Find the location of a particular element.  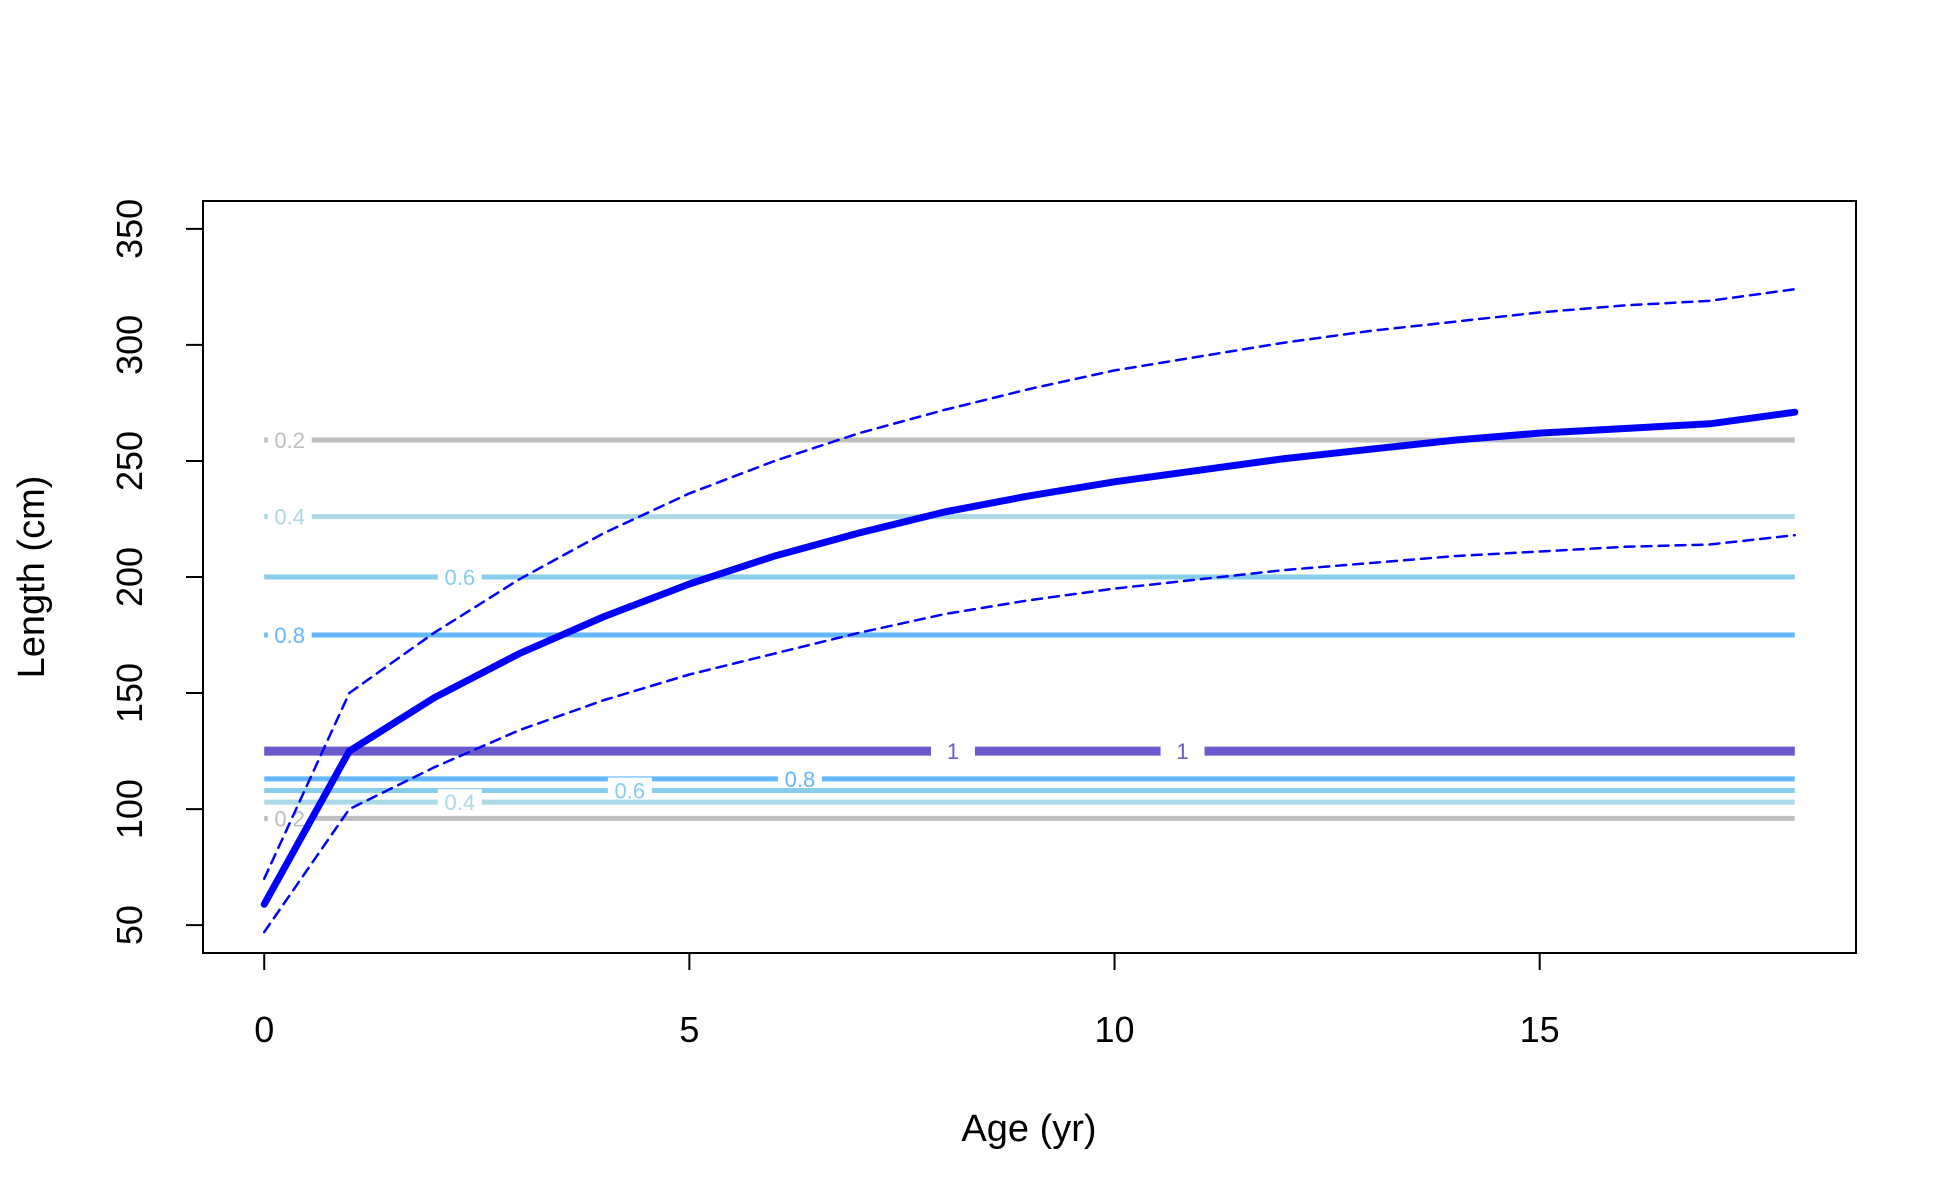

contour-label-02-0-0: 0.2 is located at coordinates (289, 440).